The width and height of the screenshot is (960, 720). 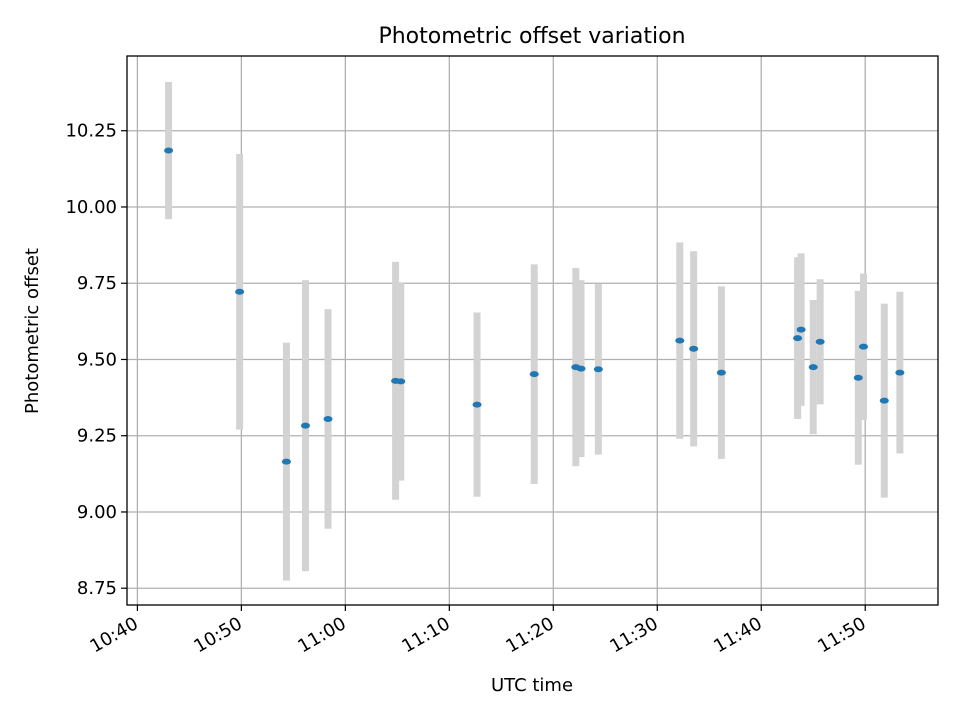 I want to click on y-tick-label: 9.50, so click(x=97, y=359).